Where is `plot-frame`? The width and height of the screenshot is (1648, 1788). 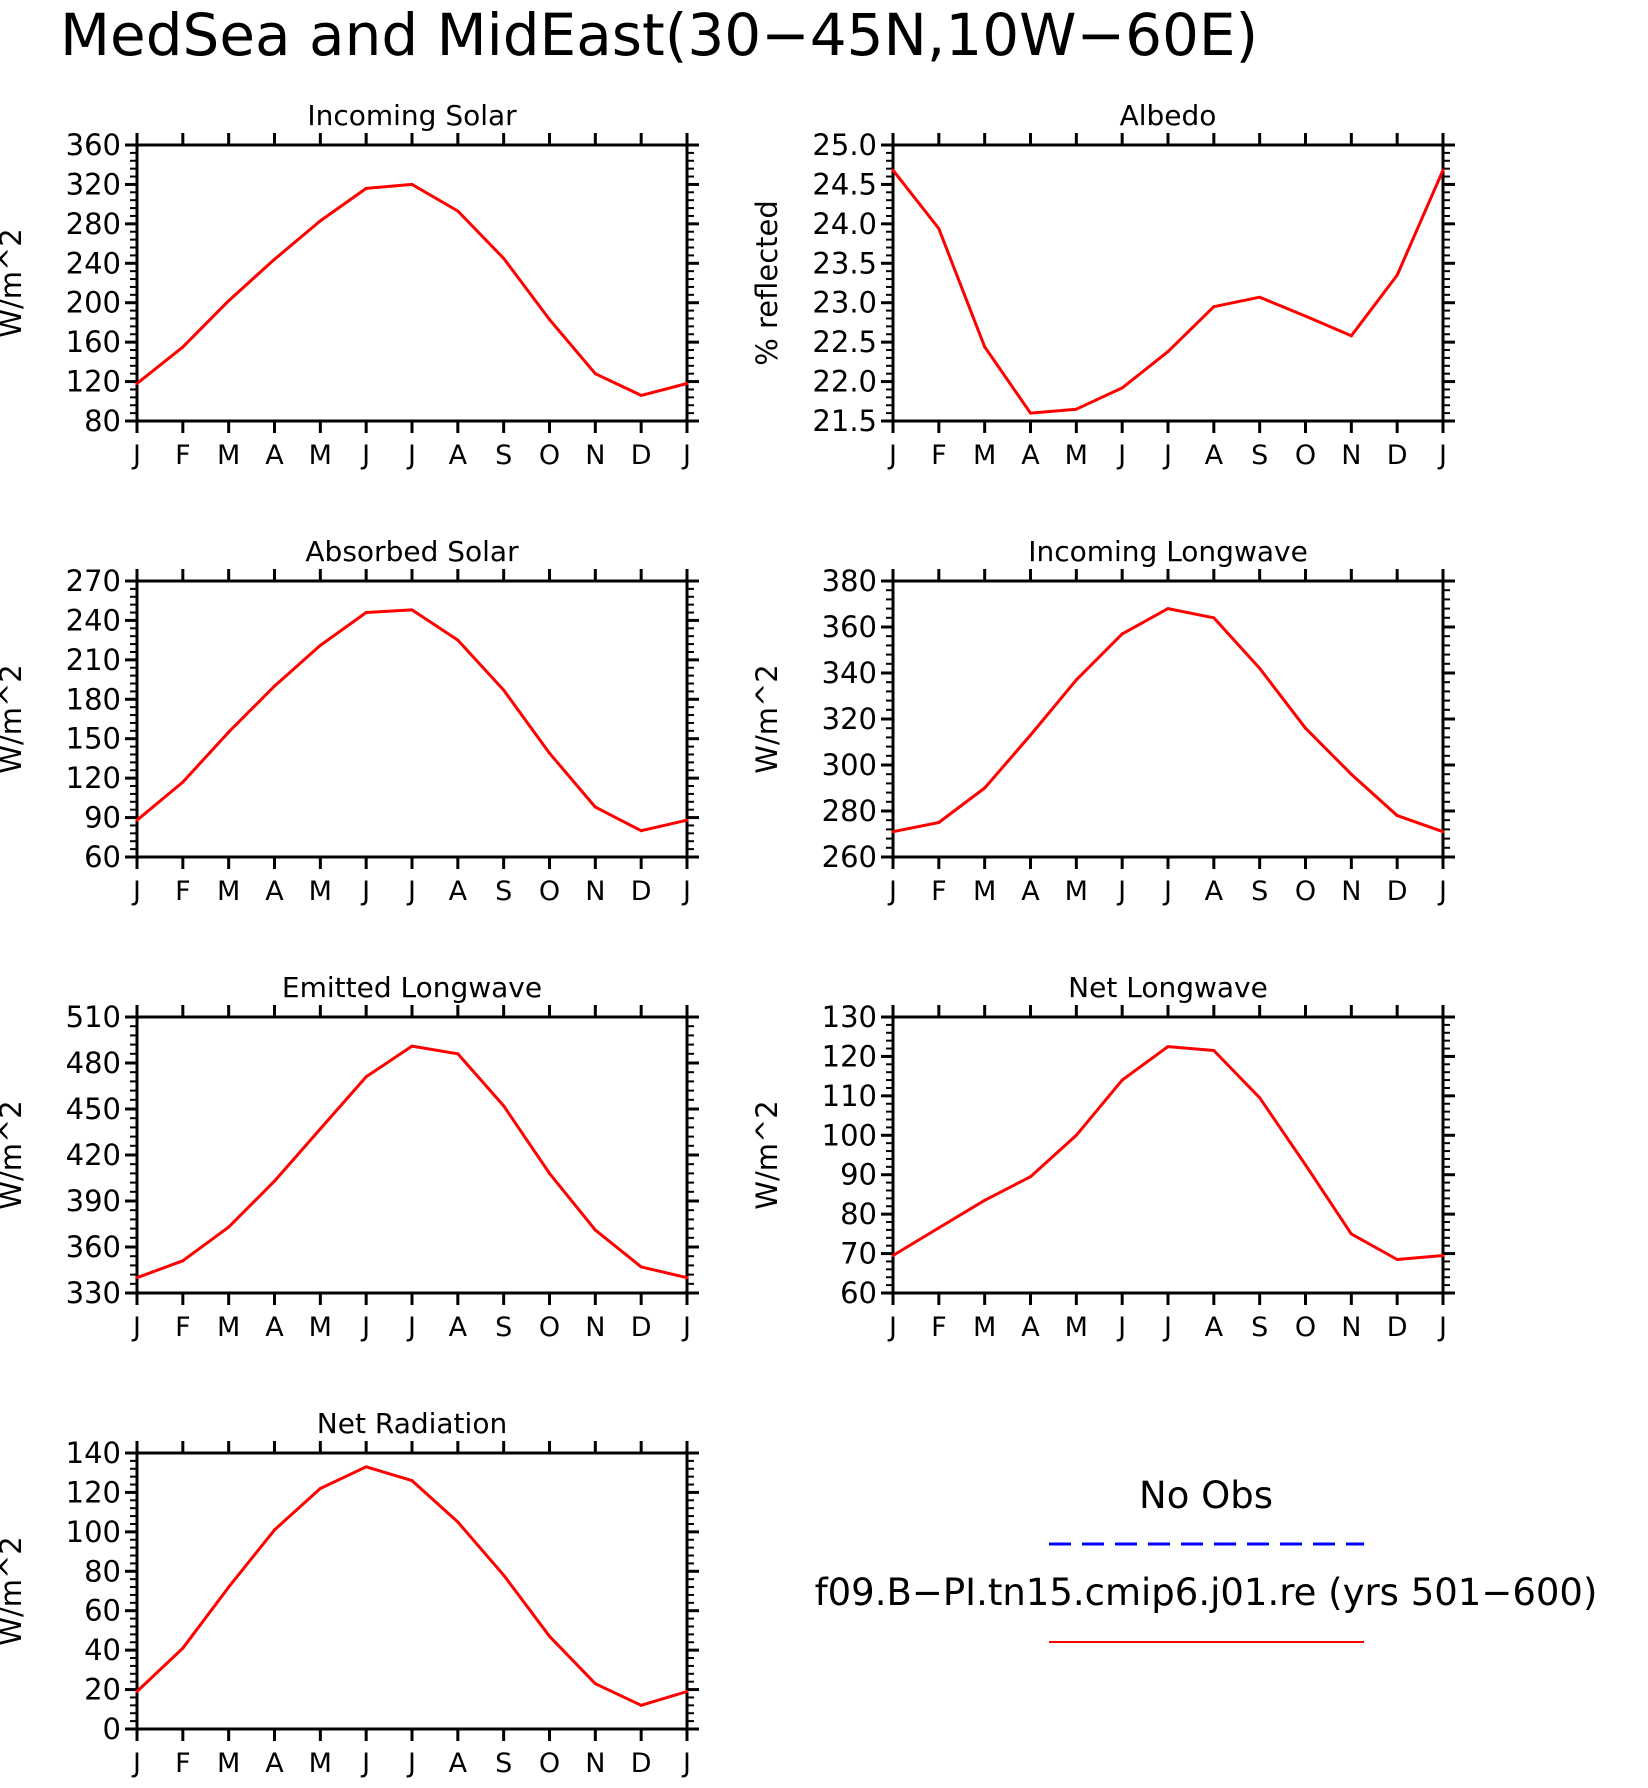
plot-frame is located at coordinates (1168, 283).